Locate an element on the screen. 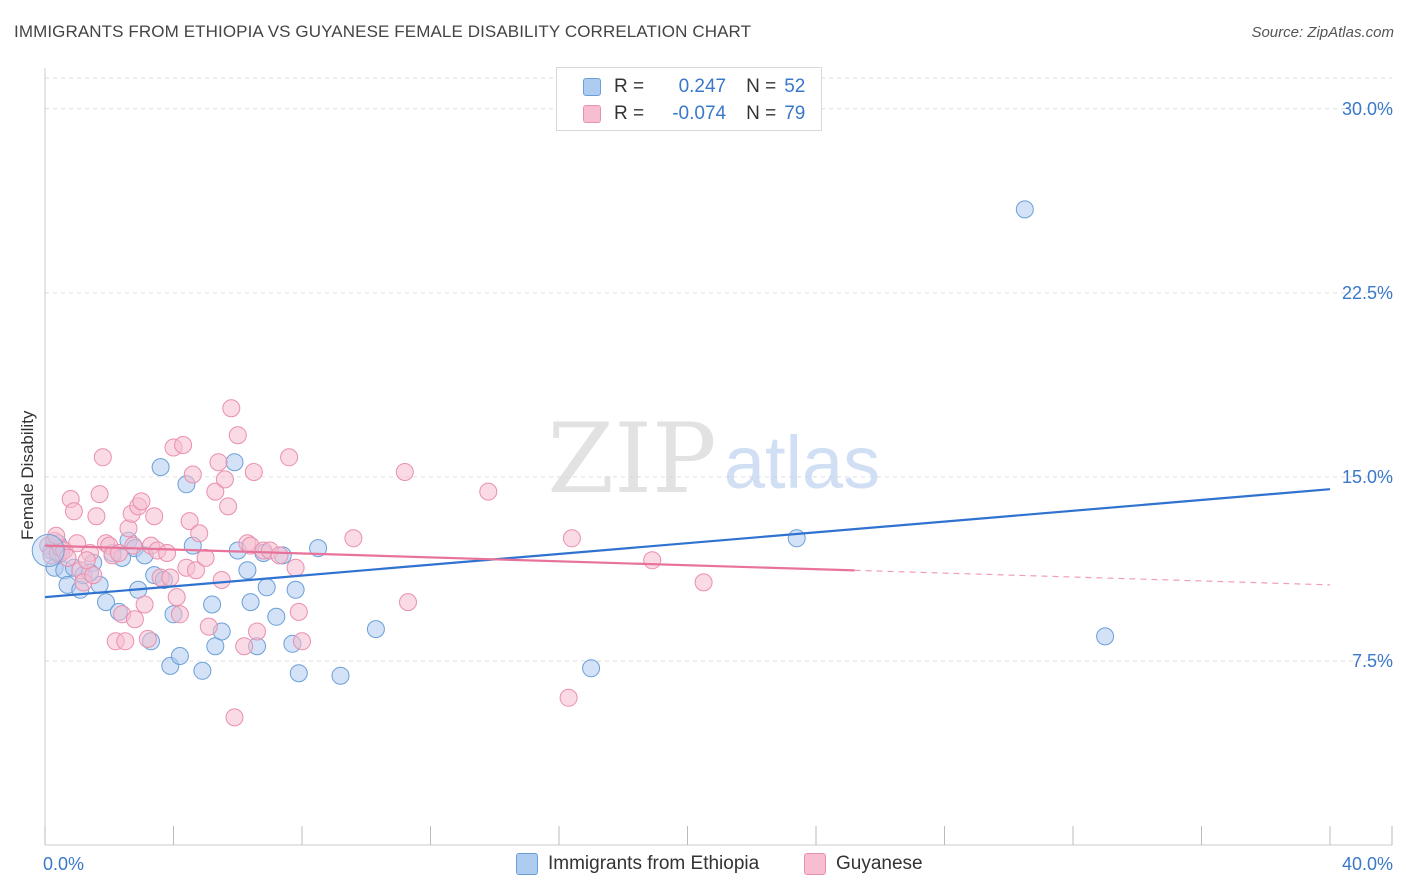 Image resolution: width=1406 pixels, height=892 pixels. legend-swatch-blue is located at coordinates (592, 87).